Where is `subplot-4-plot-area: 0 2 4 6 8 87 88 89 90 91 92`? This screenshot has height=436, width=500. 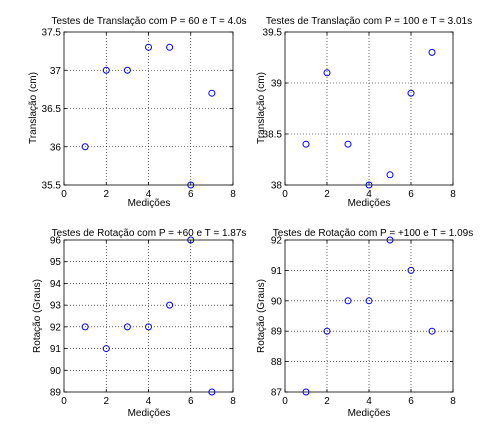 subplot-4-plot-area: 0 2 4 6 8 87 88 89 90 91 92 is located at coordinates (363, 322).